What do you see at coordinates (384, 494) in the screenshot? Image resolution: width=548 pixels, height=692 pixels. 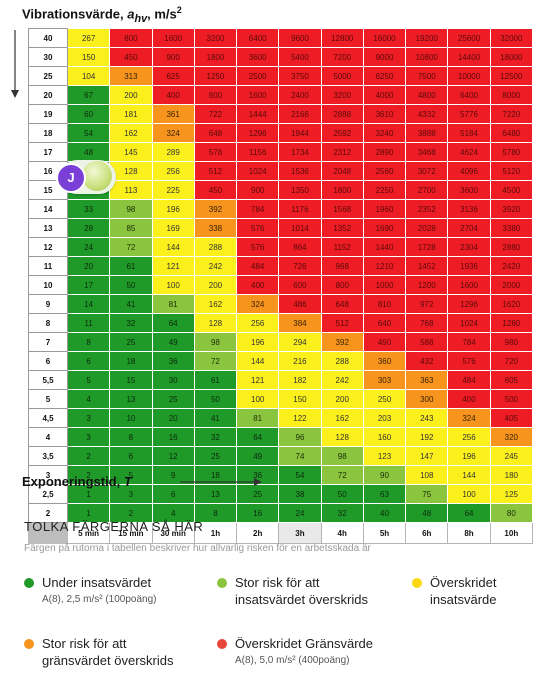 I see `table-cell: 63` at bounding box center [384, 494].